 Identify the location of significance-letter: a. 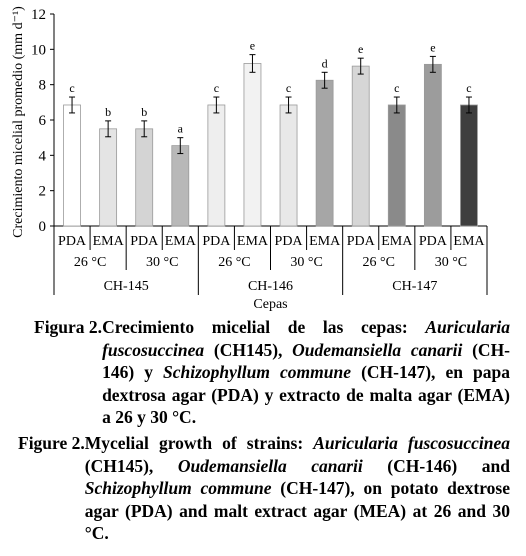
(181, 129).